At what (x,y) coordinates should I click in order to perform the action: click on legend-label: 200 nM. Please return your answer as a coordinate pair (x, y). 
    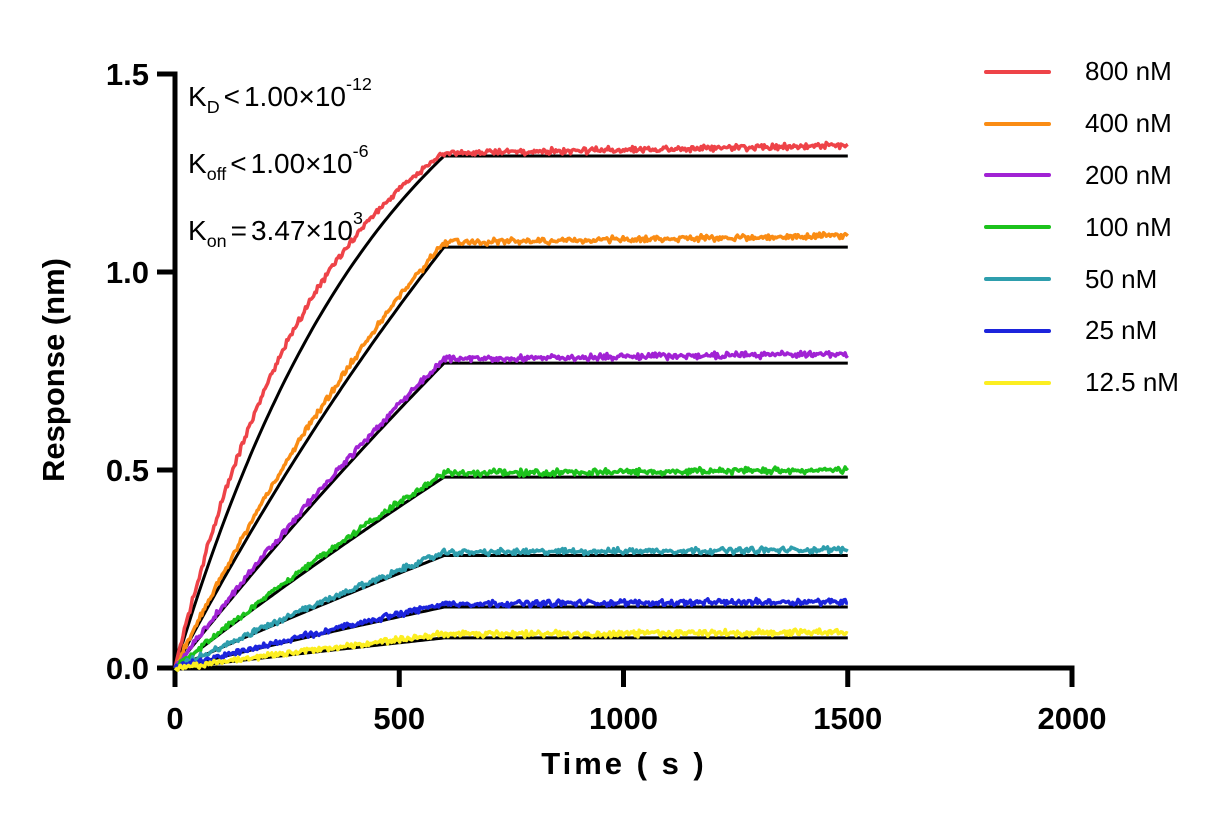
    Looking at the image, I should click on (1128, 174).